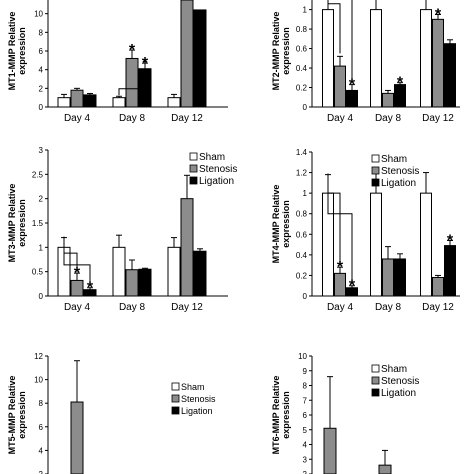 This screenshot has width=474, height=474. What do you see at coordinates (302, 29) in the screenshot?
I see `y-tick-label: 0.8` at bounding box center [302, 29].